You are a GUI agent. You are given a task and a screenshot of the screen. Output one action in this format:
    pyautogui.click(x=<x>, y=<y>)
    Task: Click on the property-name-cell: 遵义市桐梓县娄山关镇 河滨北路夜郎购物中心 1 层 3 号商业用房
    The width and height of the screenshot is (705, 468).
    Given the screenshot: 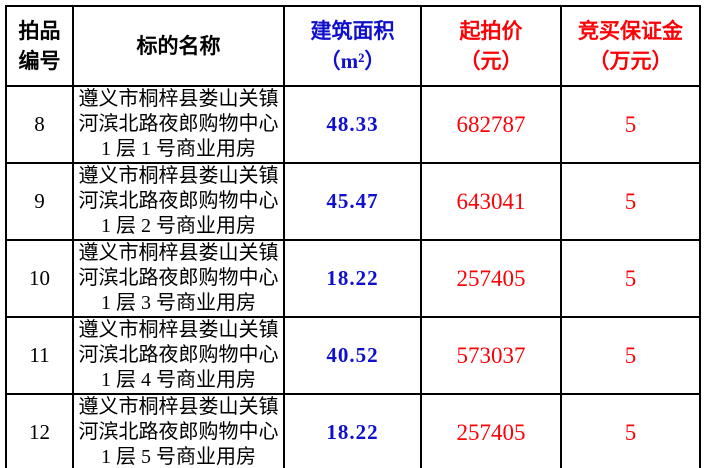 What is the action you would take?
    pyautogui.click(x=178, y=278)
    